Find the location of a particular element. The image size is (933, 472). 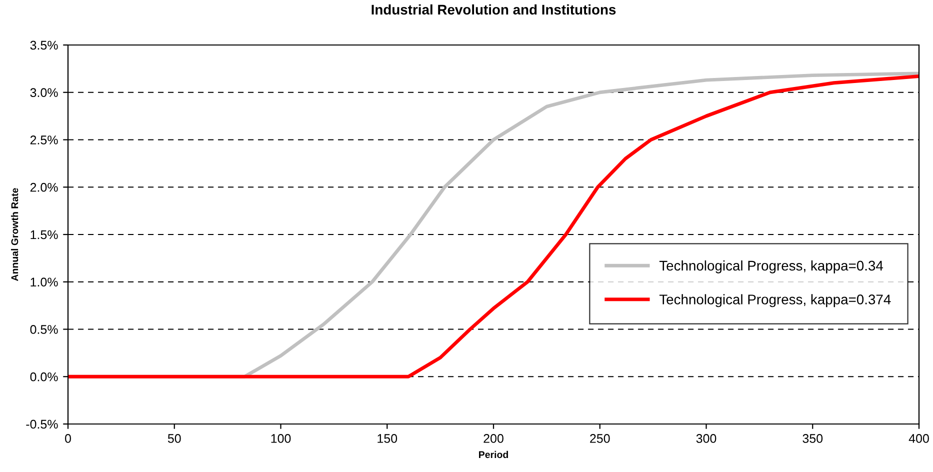

legend-label: Technological Progress, kappa=0.34 is located at coordinates (771, 267).